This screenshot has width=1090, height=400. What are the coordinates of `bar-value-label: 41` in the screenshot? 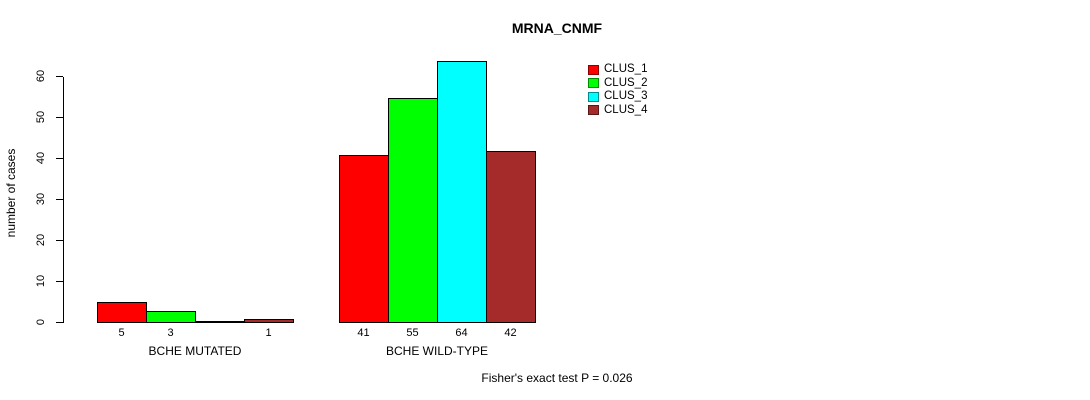 It's located at (363, 333).